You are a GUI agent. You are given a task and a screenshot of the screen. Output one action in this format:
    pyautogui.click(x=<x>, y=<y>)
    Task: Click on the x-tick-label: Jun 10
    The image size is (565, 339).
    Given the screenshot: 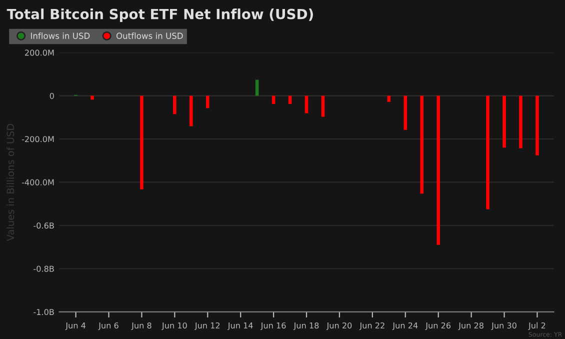 What is the action you would take?
    pyautogui.click(x=174, y=326)
    